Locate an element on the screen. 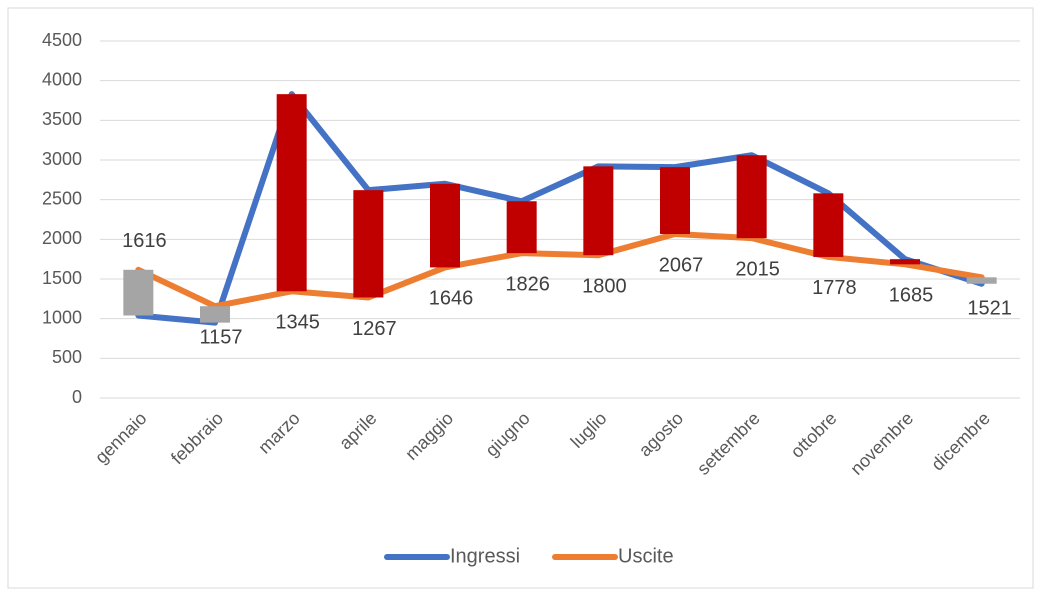  y-tick-label: 4500 is located at coordinates (62, 40).